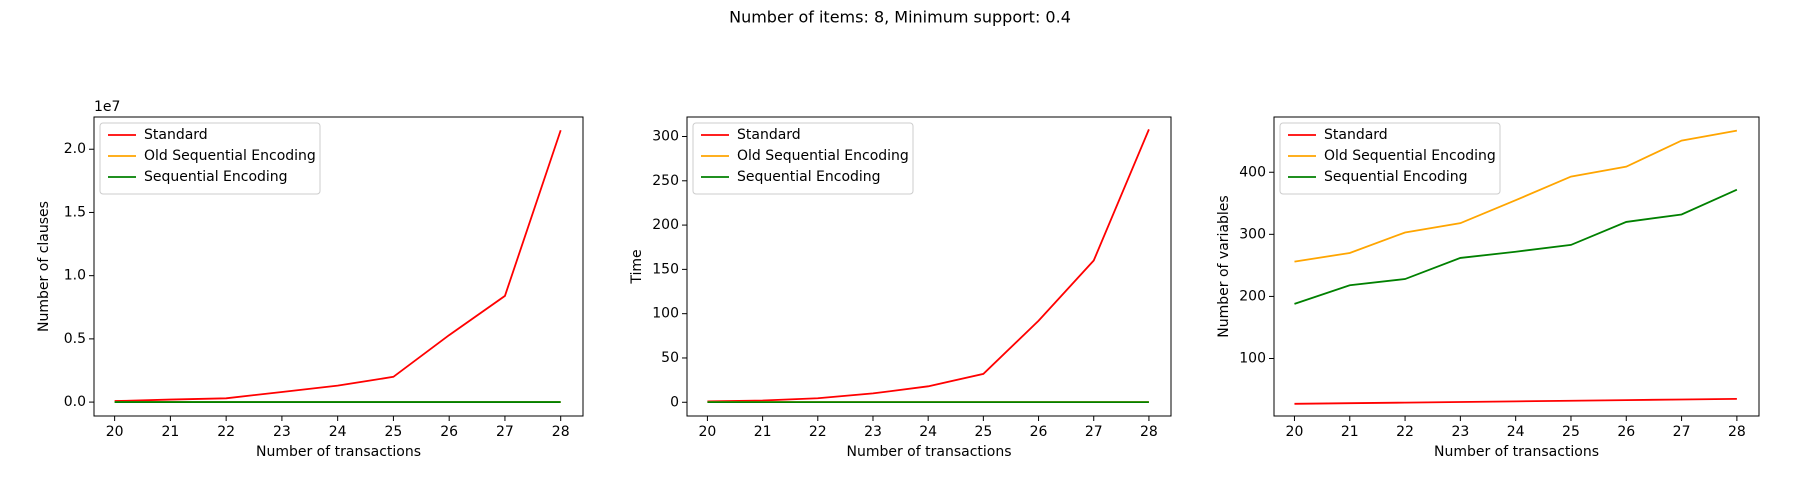 This screenshot has width=1800, height=500. I want to click on y-tick-label: 0.0, so click(75, 402).